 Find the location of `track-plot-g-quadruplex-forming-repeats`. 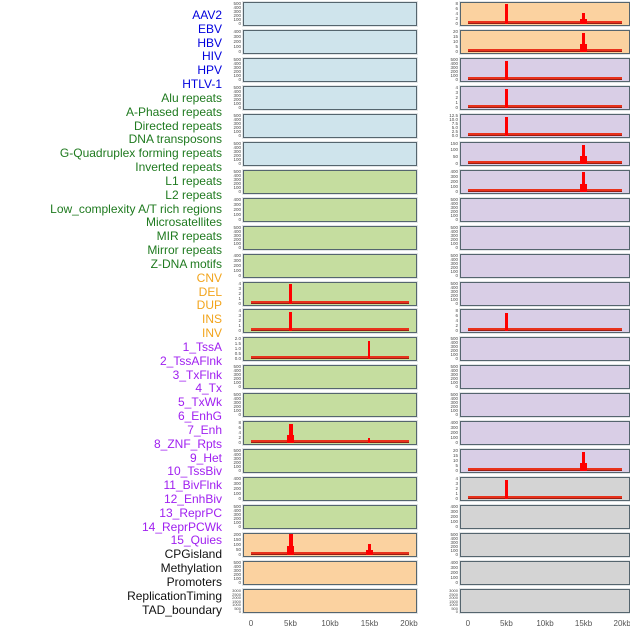

track-plot-g-quadruplex-forming-repeats is located at coordinates (330, 293).